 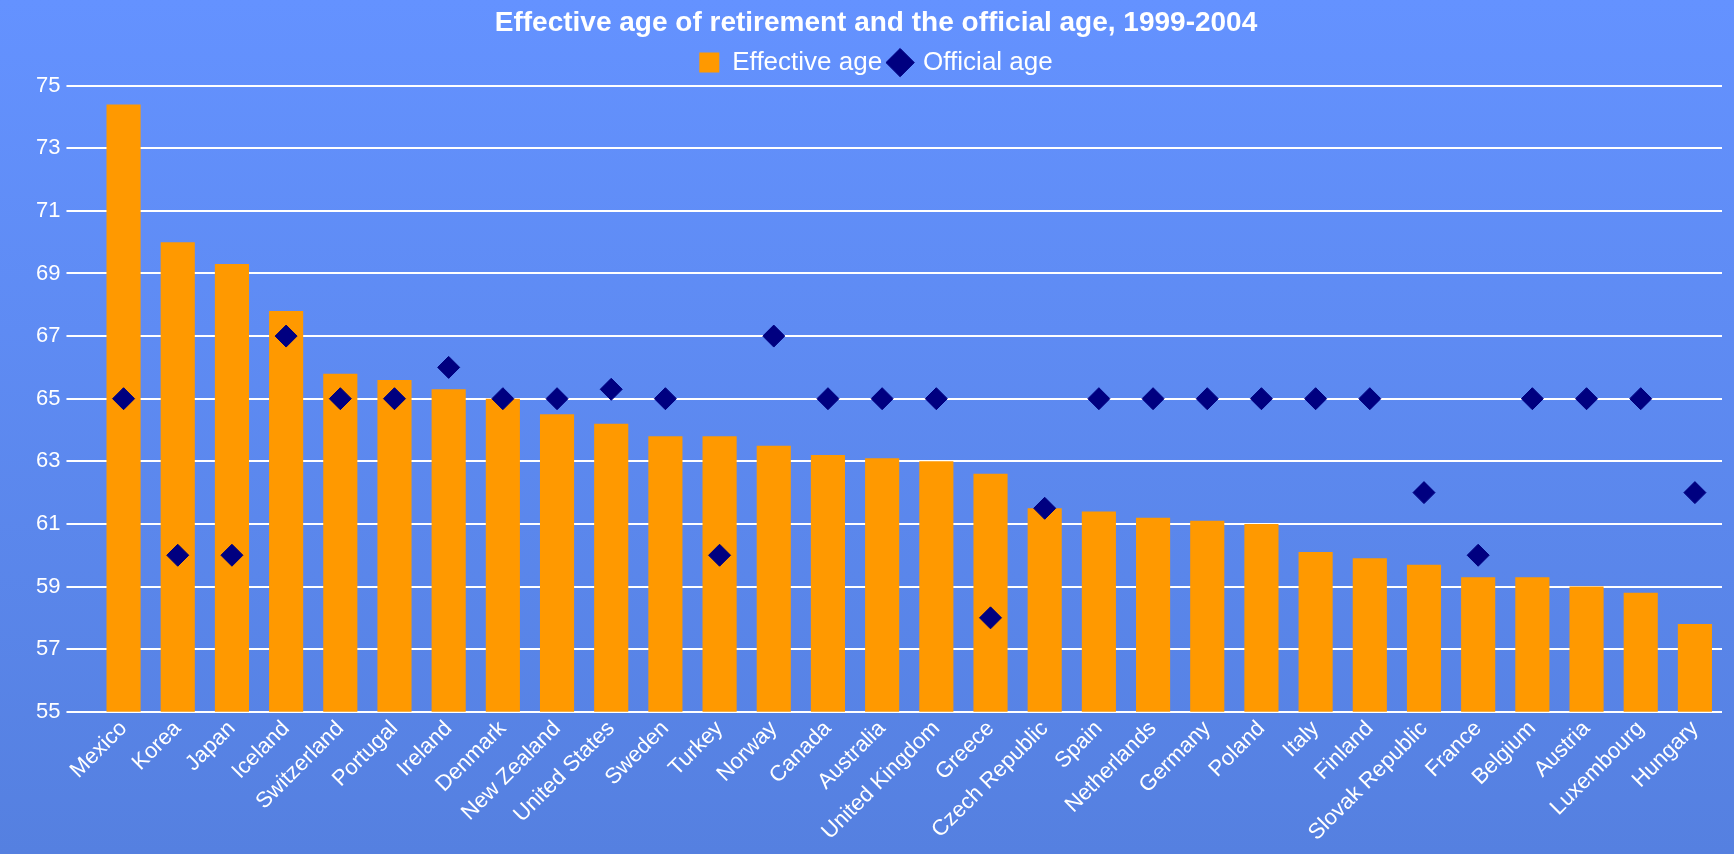 What do you see at coordinates (48, 585) in the screenshot?
I see `y-tick-label: 59` at bounding box center [48, 585].